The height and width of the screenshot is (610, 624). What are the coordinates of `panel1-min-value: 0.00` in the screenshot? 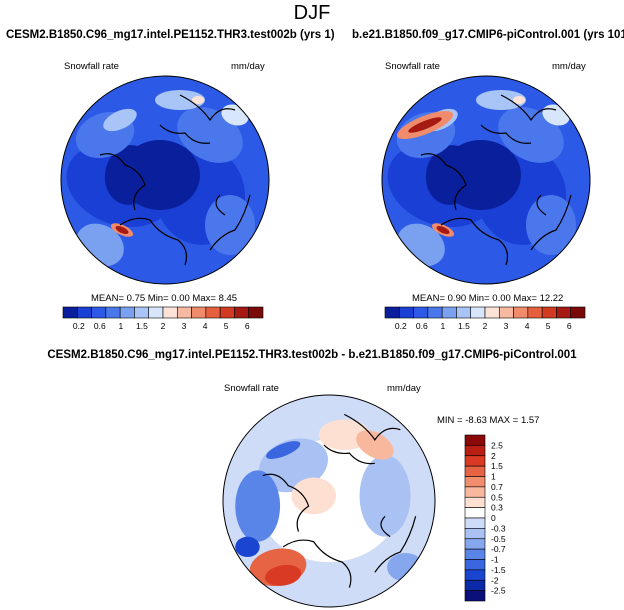 It's located at (180, 298).